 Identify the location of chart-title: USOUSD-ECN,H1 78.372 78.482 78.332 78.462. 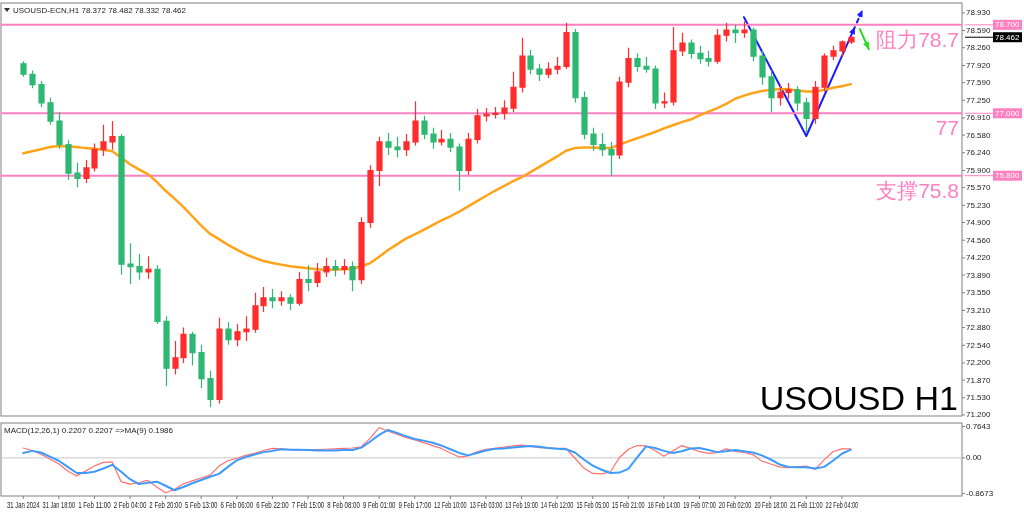
(100, 10).